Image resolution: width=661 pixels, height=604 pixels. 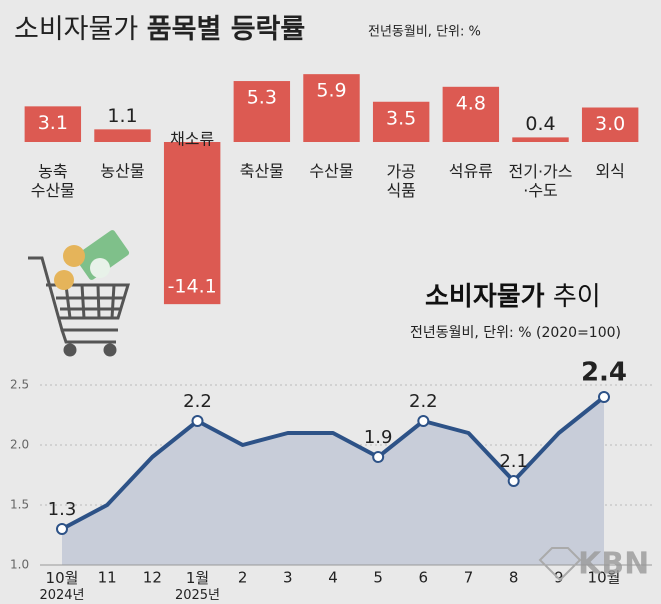 I want to click on x-tick-label: 채소류, so click(x=192, y=139).